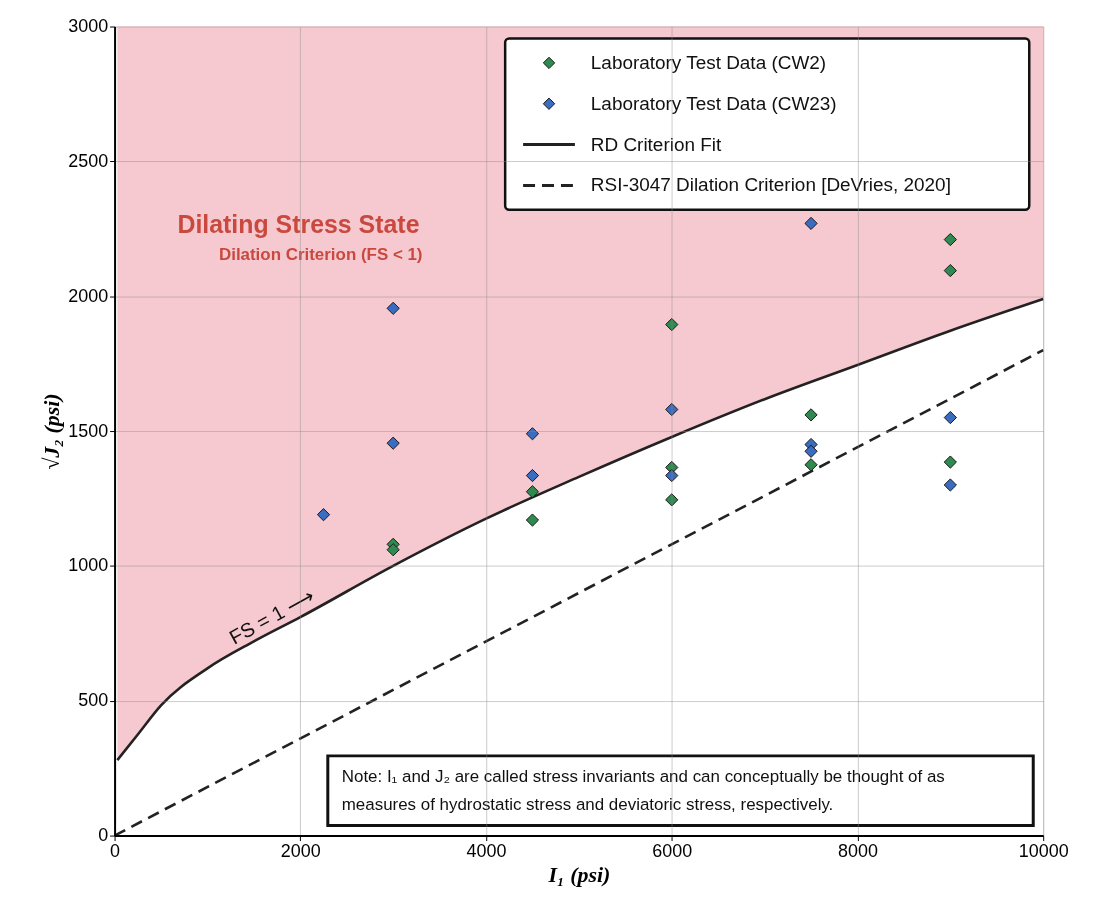 The height and width of the screenshot is (909, 1099). I want to click on legend-label: Laboratory Test Data (CW23), so click(713, 103).